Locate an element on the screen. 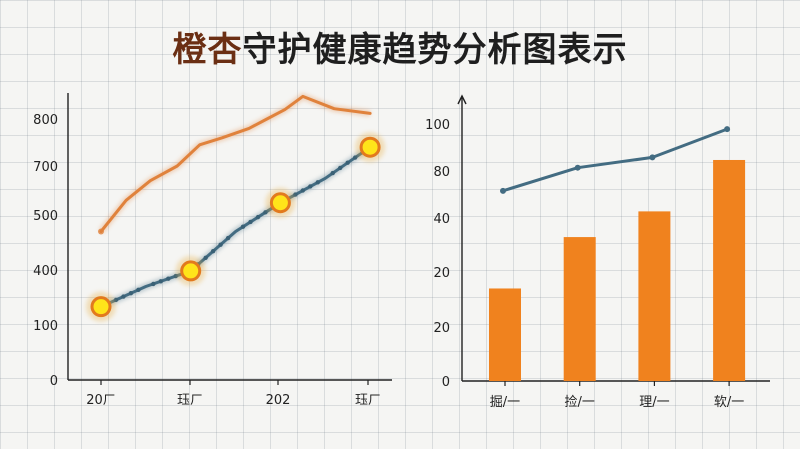 Image resolution: width=800 pixels, height=449 pixels. chart-title-accent: 橙杏 is located at coordinates (207, 50).